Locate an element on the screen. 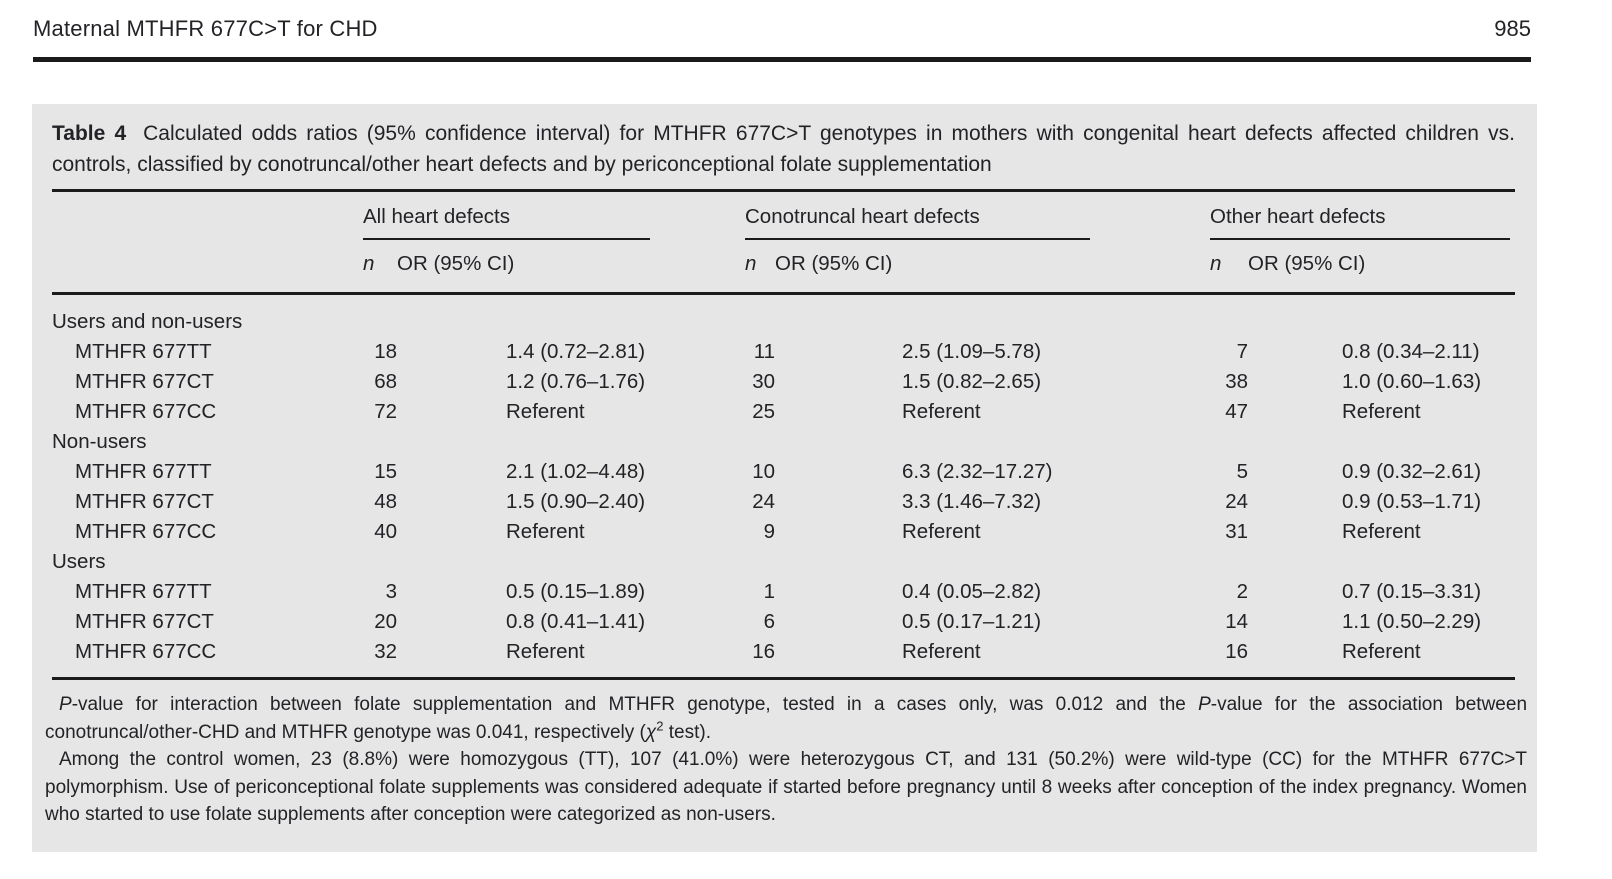  cell-or: 1.5 (0.90–2.40) is located at coordinates (576, 501).